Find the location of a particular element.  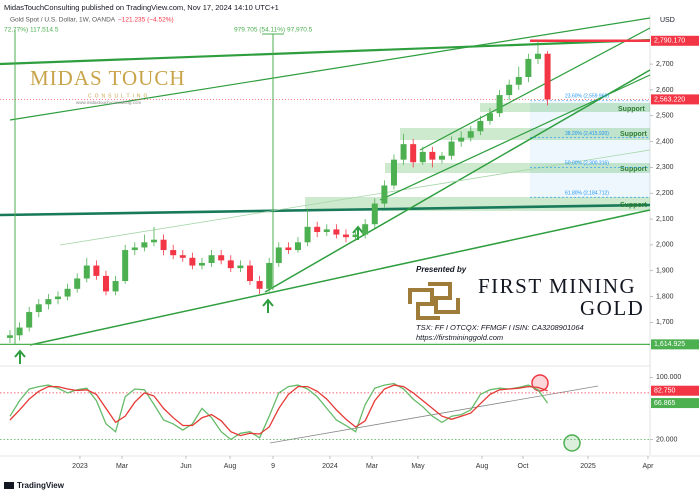

y-tick-label: 2,600 is located at coordinates (665, 90).